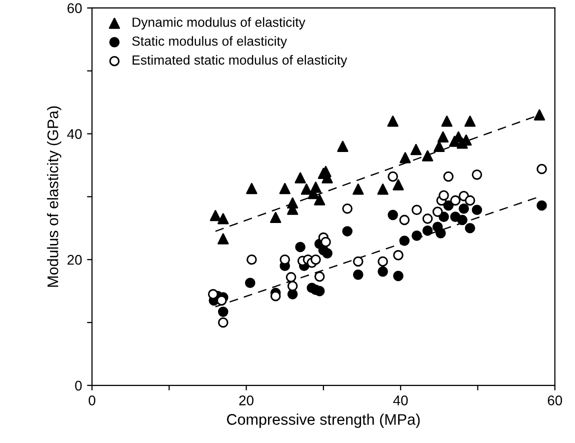 The height and width of the screenshot is (443, 575). What do you see at coordinates (246, 401) in the screenshot?
I see `x-tick-label: 20` at bounding box center [246, 401].